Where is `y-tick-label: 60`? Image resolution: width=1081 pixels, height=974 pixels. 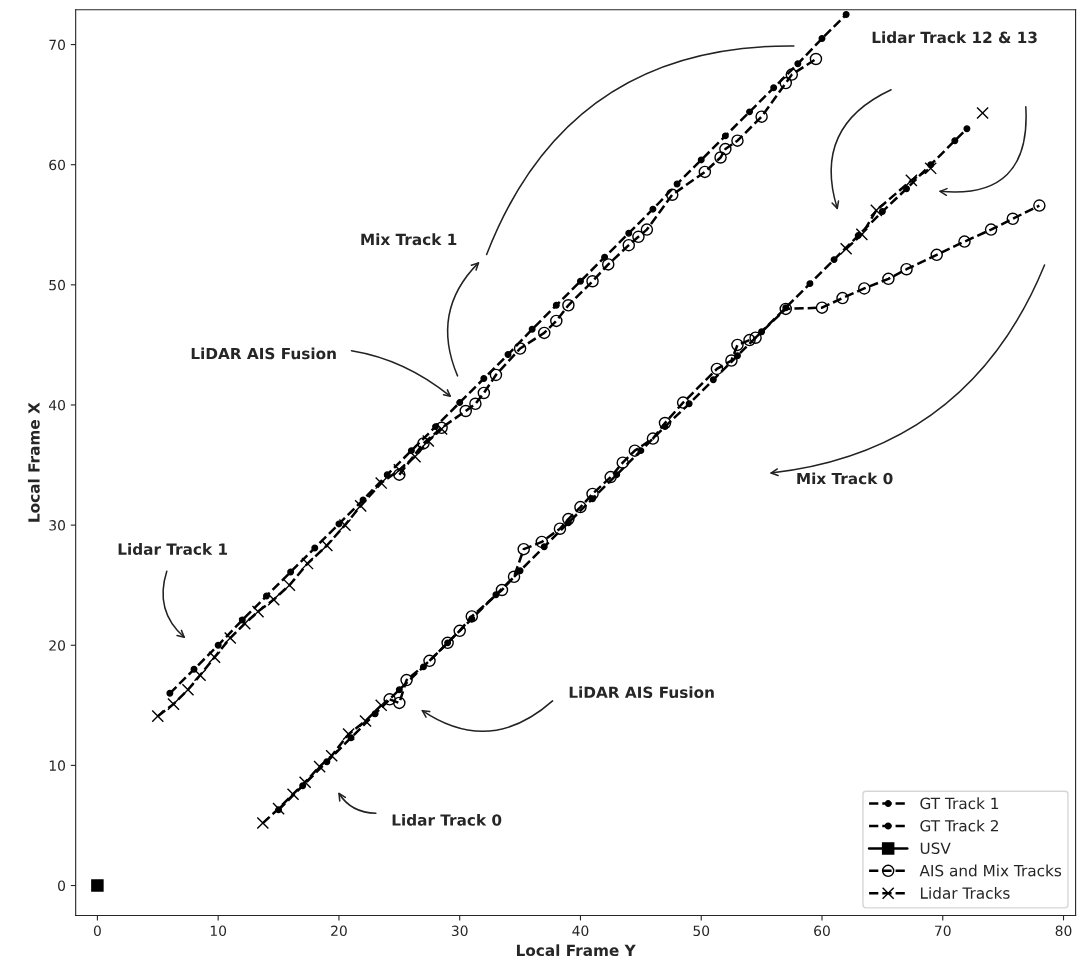 y-tick-label: 60 is located at coordinates (57, 165).